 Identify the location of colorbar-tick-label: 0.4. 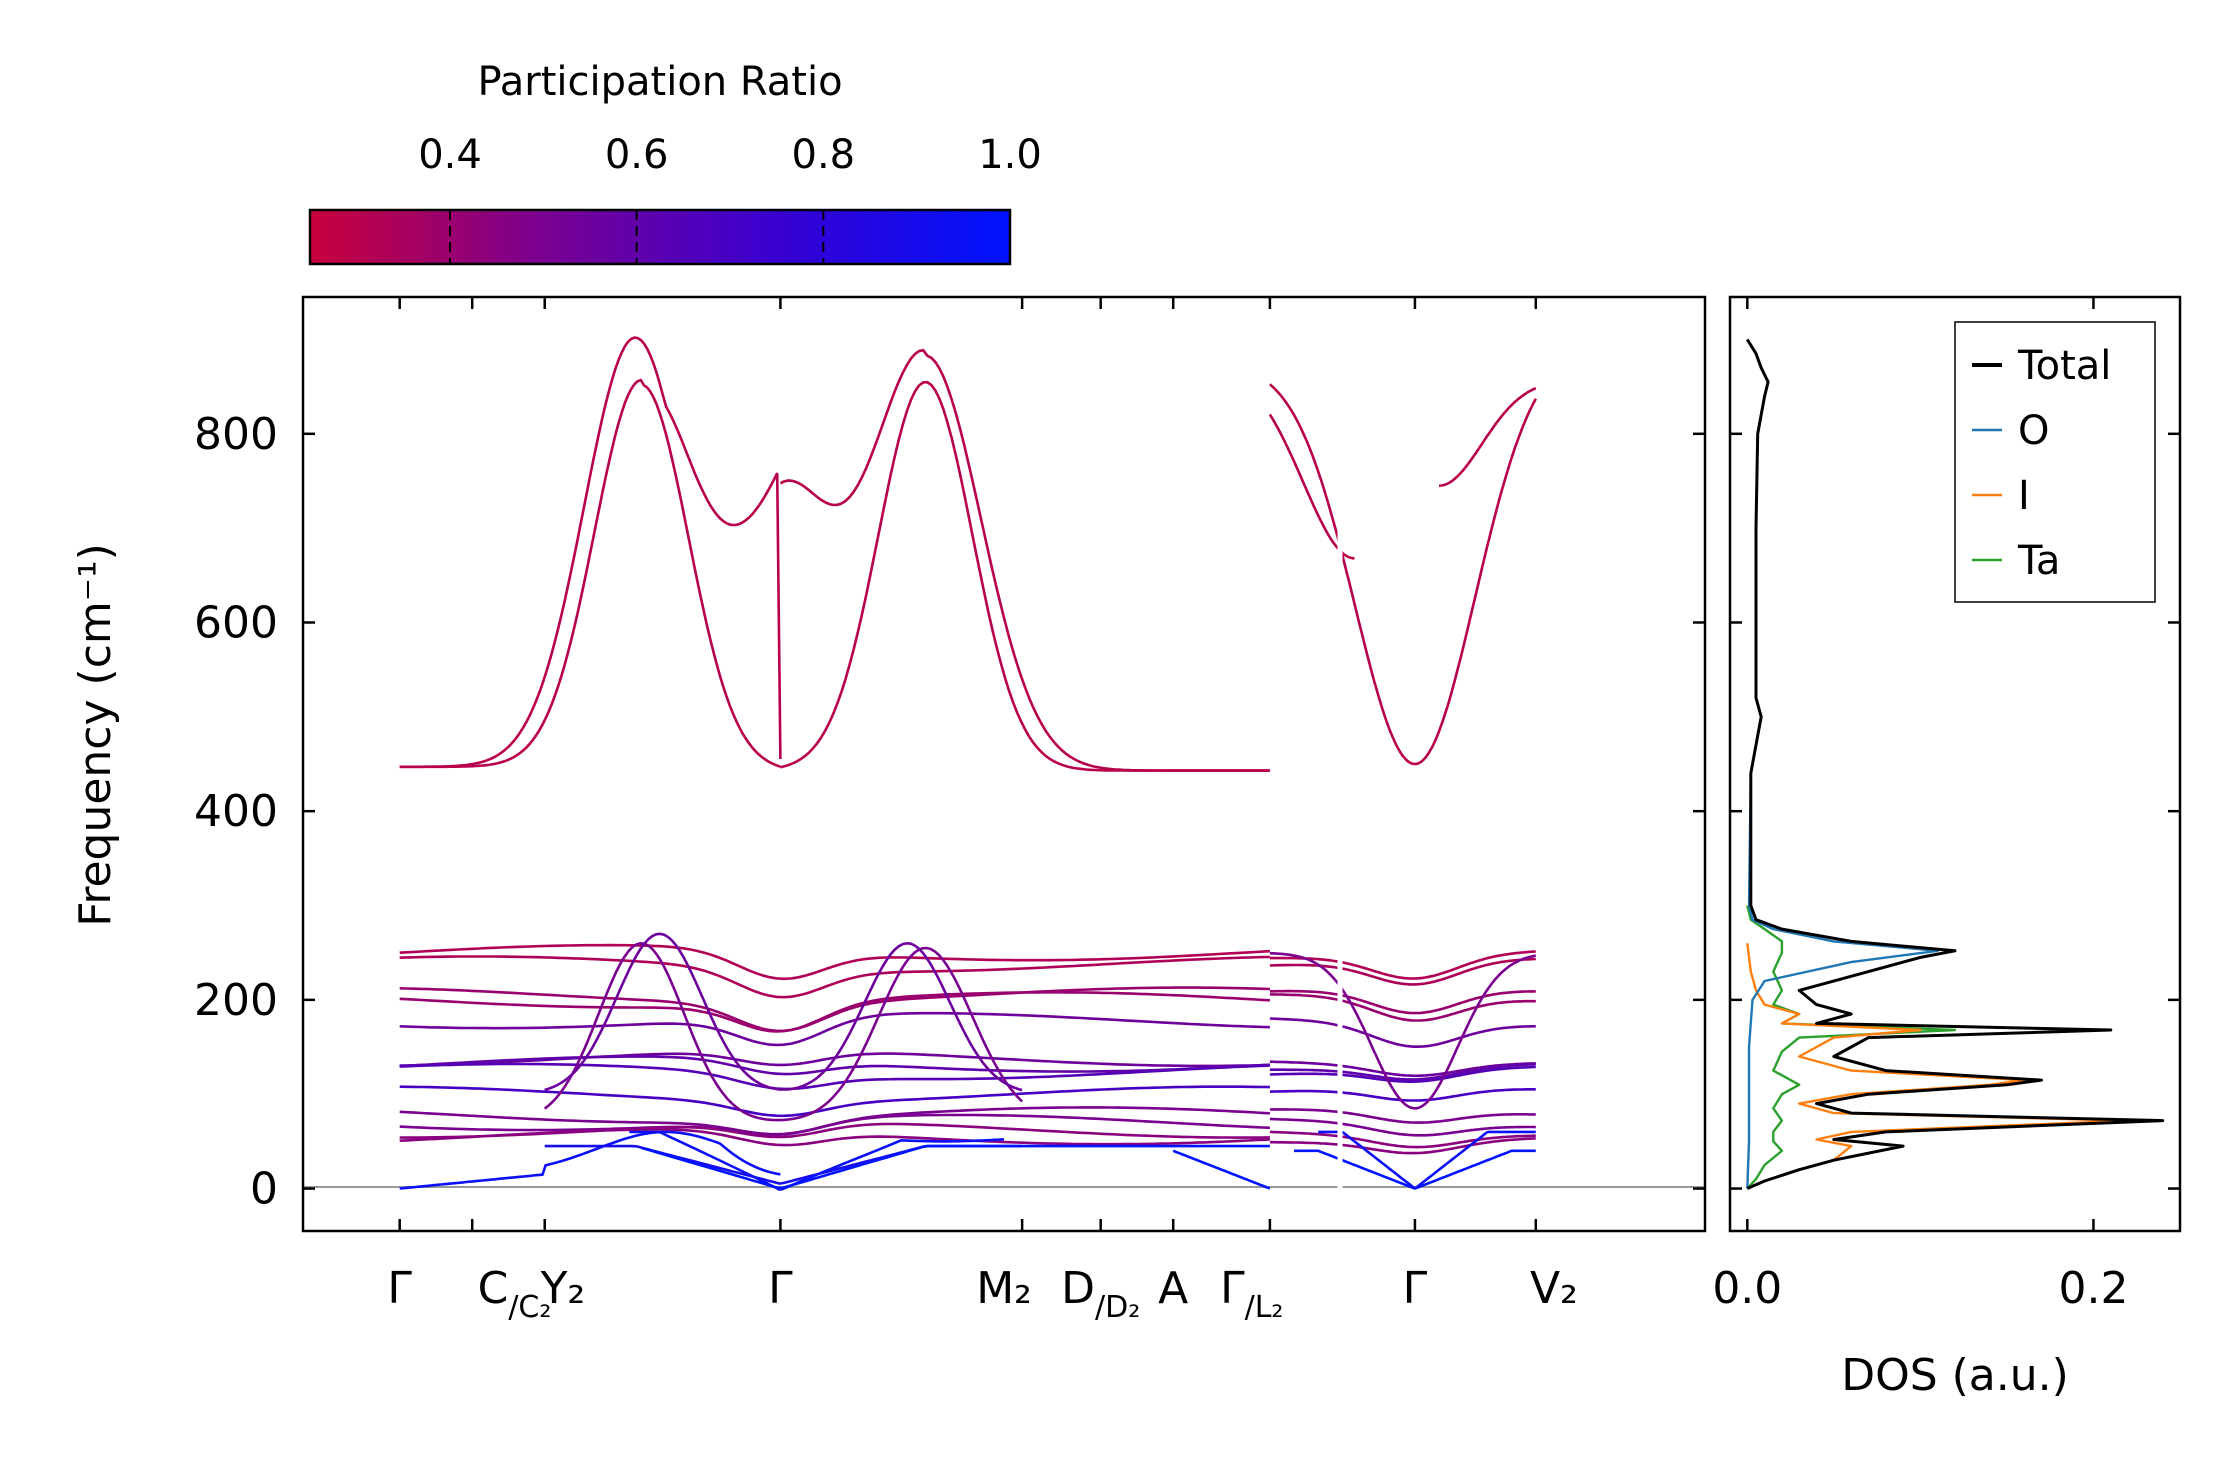
(450, 155).